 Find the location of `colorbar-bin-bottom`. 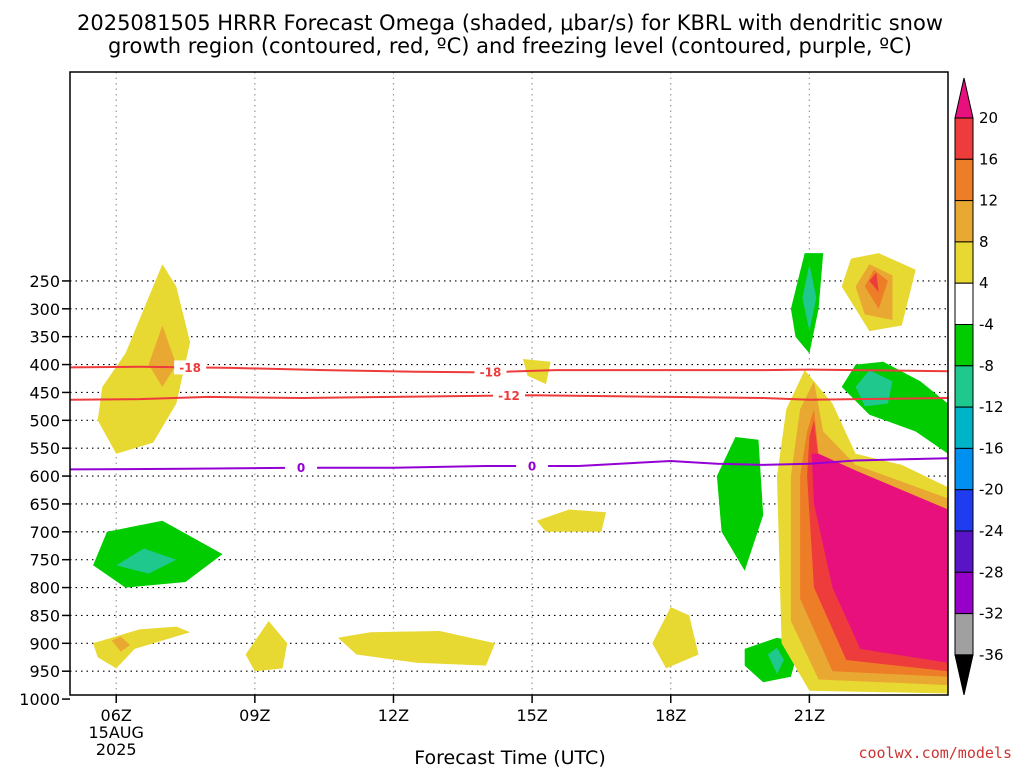

colorbar-bin-bottom is located at coordinates (964, 675).